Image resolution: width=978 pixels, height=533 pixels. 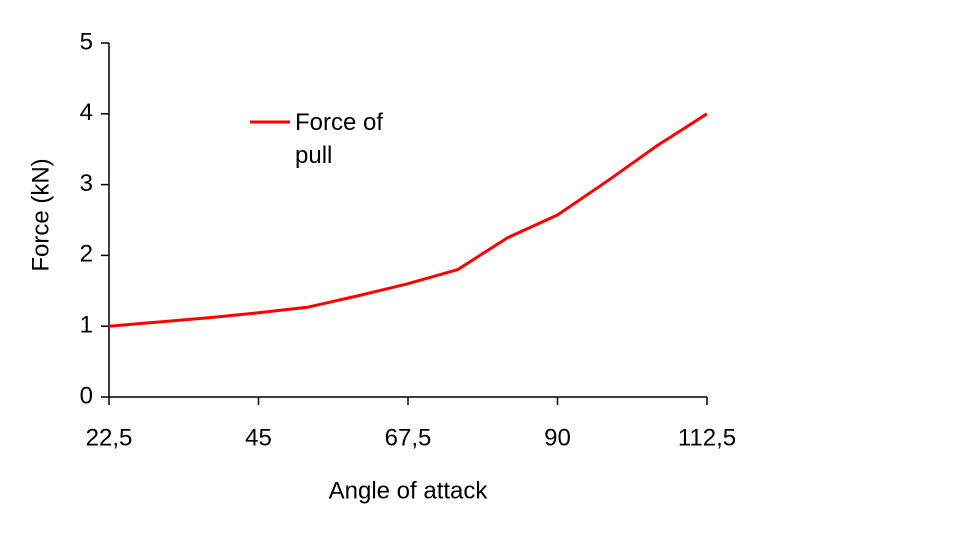 What do you see at coordinates (707, 437) in the screenshot?
I see `x-tick-label: 112,5` at bounding box center [707, 437].